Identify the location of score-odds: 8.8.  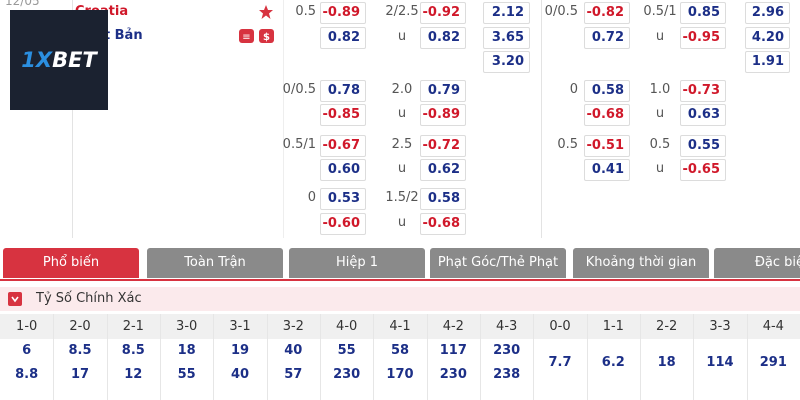
(27, 374).